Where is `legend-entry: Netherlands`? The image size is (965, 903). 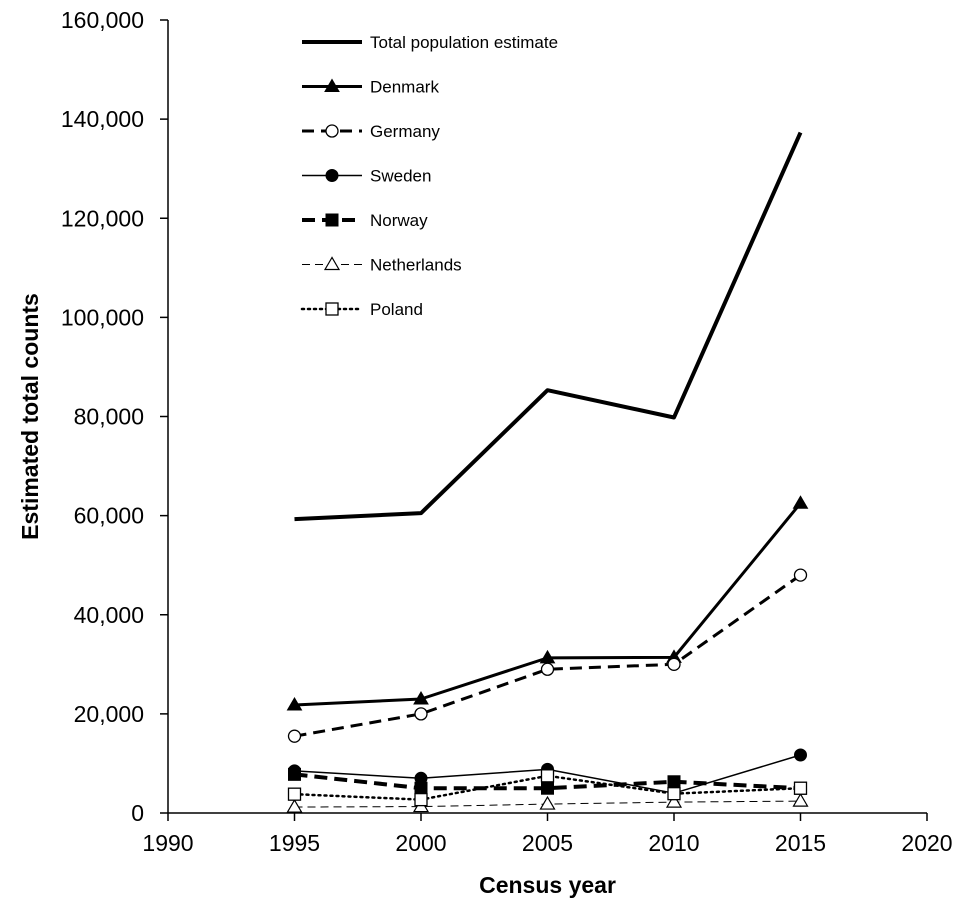 legend-entry: Netherlands is located at coordinates (382, 265).